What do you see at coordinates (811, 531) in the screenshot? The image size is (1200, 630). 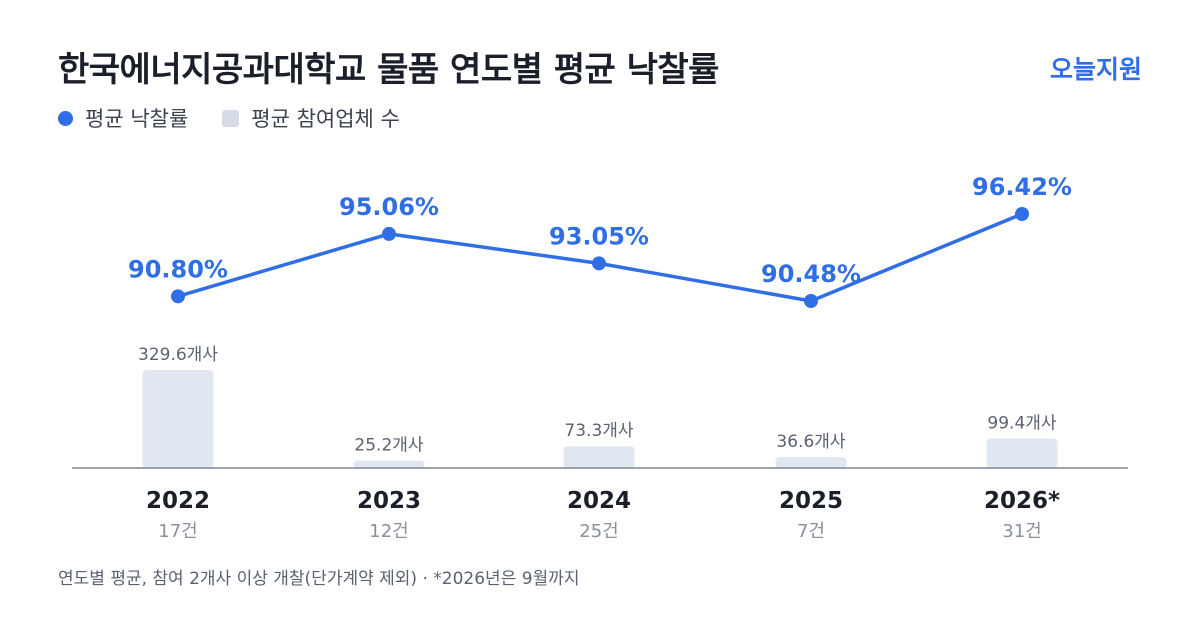 I see `count-label-2025: 7건` at bounding box center [811, 531].